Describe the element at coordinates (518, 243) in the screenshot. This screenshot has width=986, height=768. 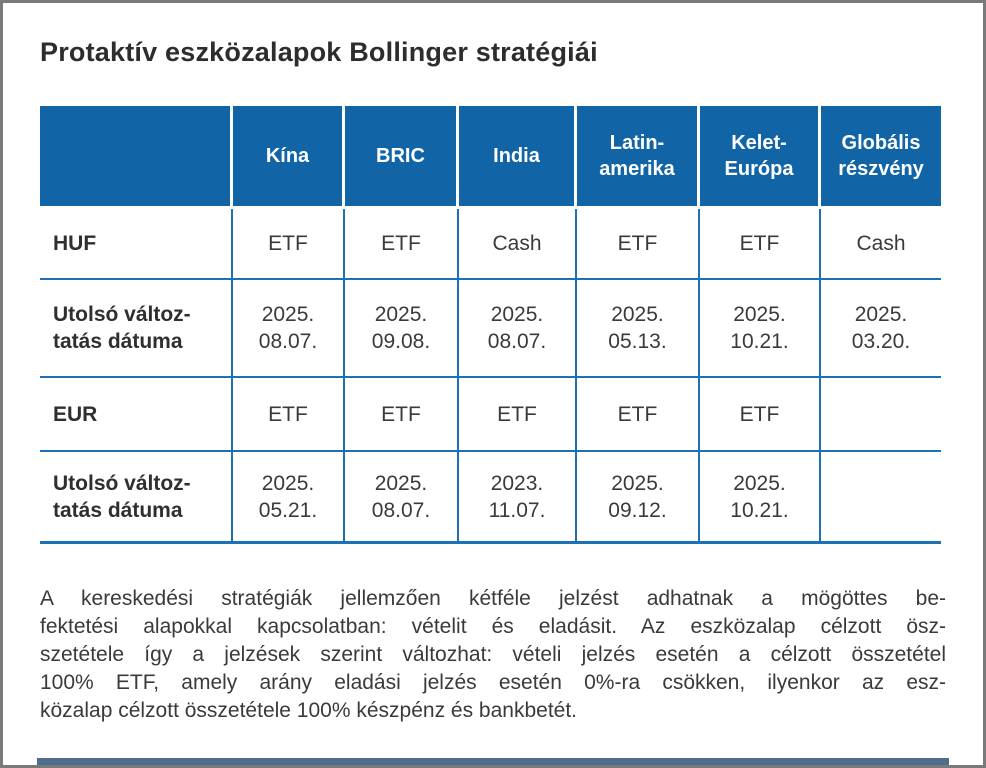
I see `cell-huf-india: Cash` at that location.